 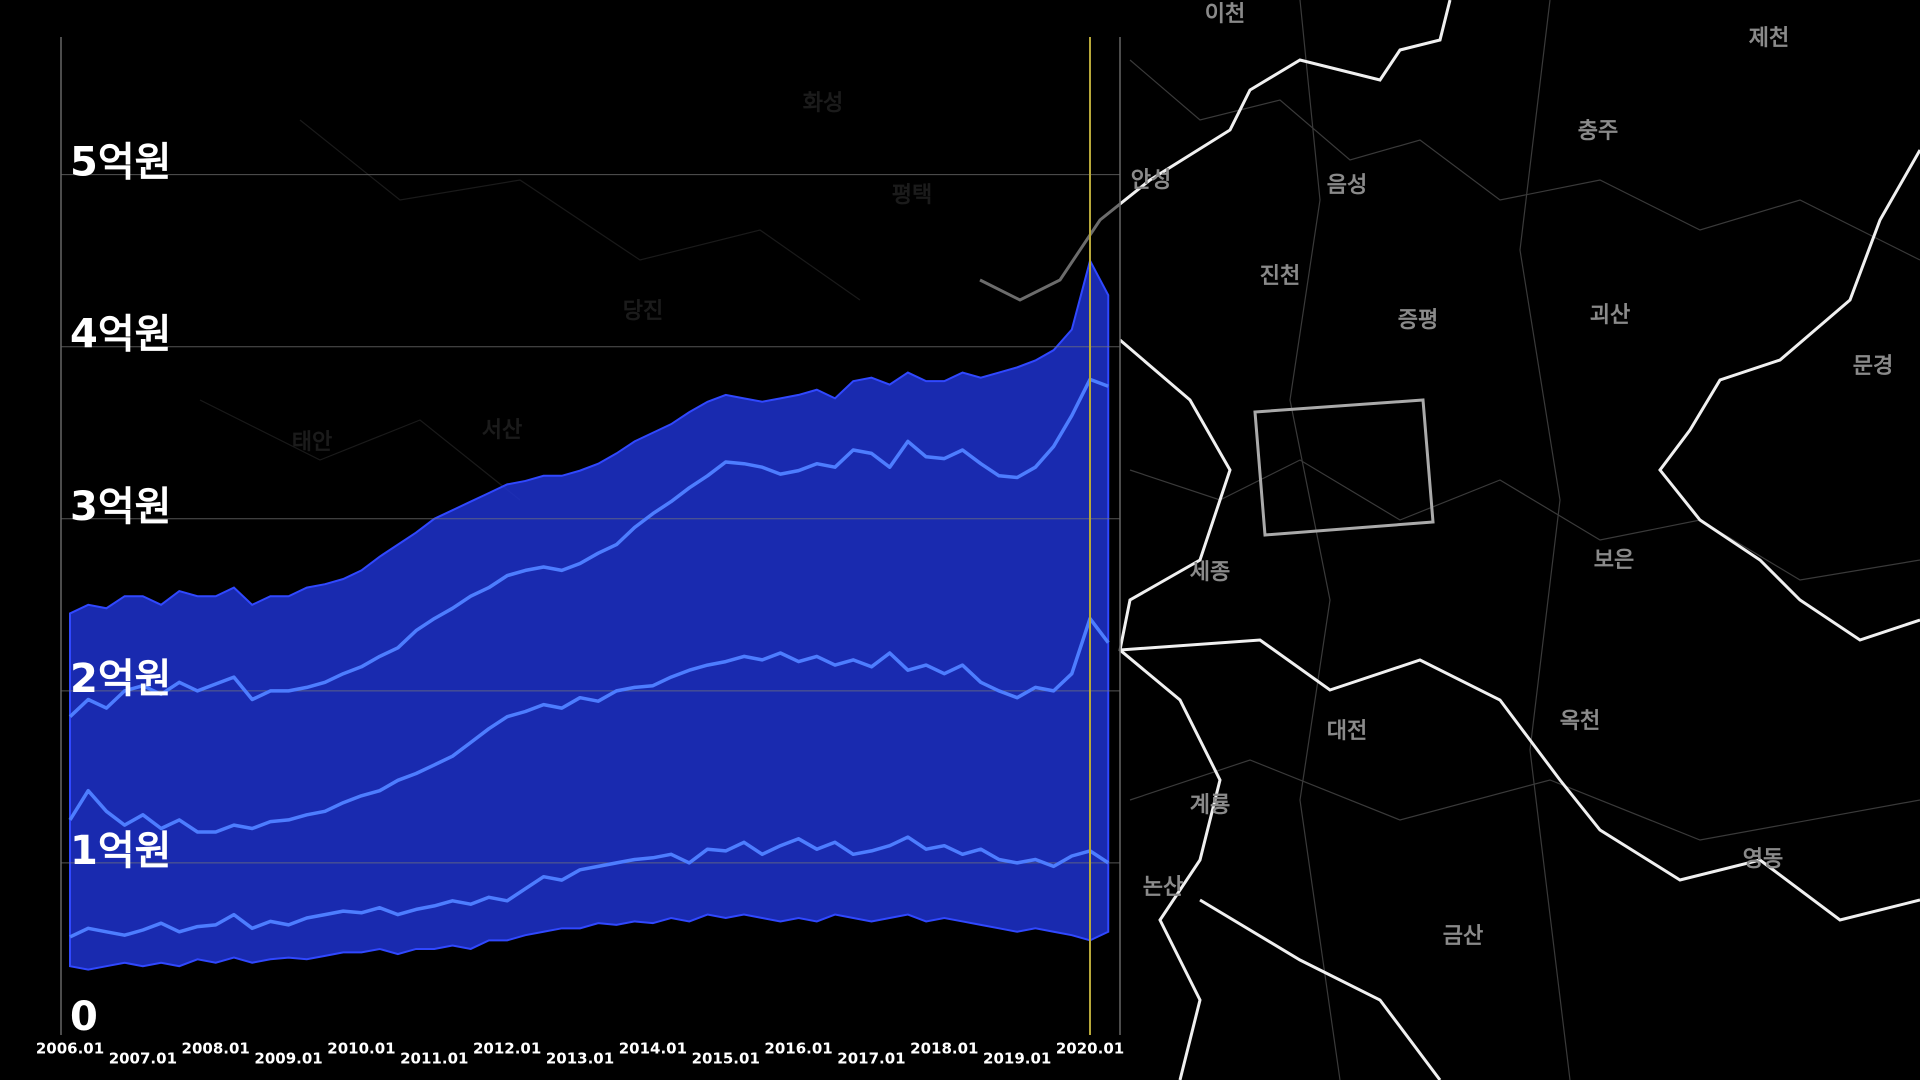 What do you see at coordinates (1225, 14) in the screenshot?
I see `map-label: 이천` at bounding box center [1225, 14].